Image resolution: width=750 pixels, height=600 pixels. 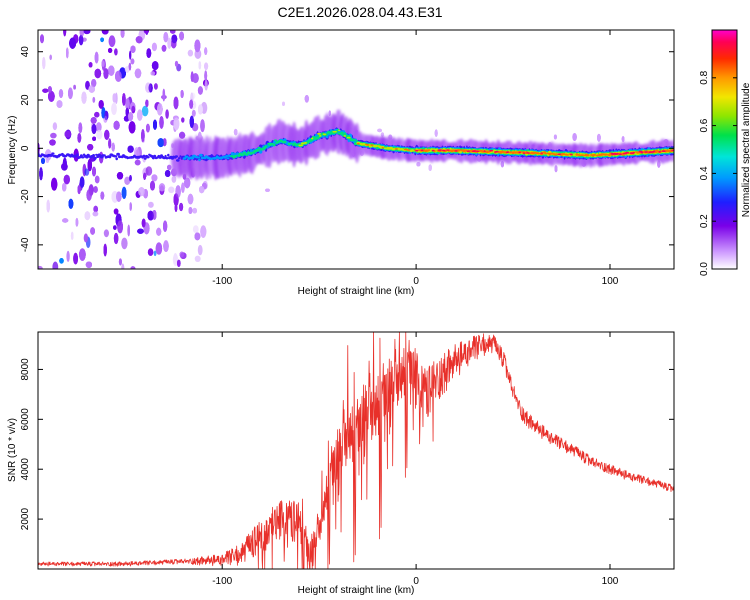 What do you see at coordinates (25, 369) in the screenshot?
I see `snr-y-tick-label: 8000` at bounding box center [25, 369].